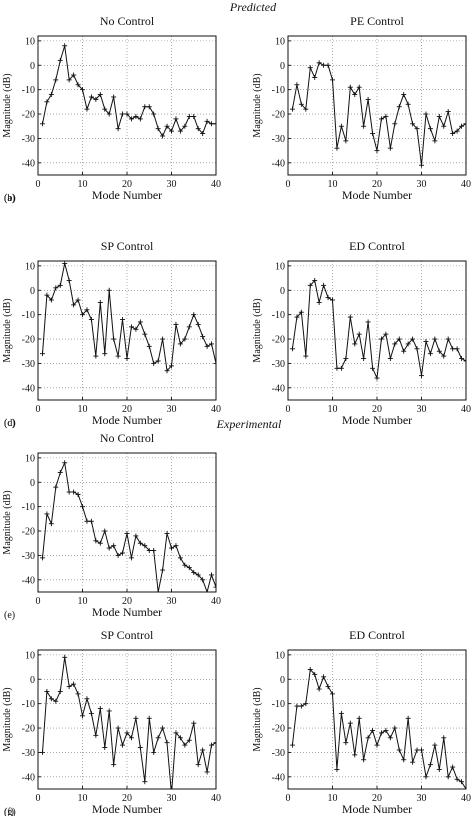 The width and height of the screenshot is (472, 816). What do you see at coordinates (28, 163) in the screenshot?
I see `y-tick-label: -40` at bounding box center [28, 163].